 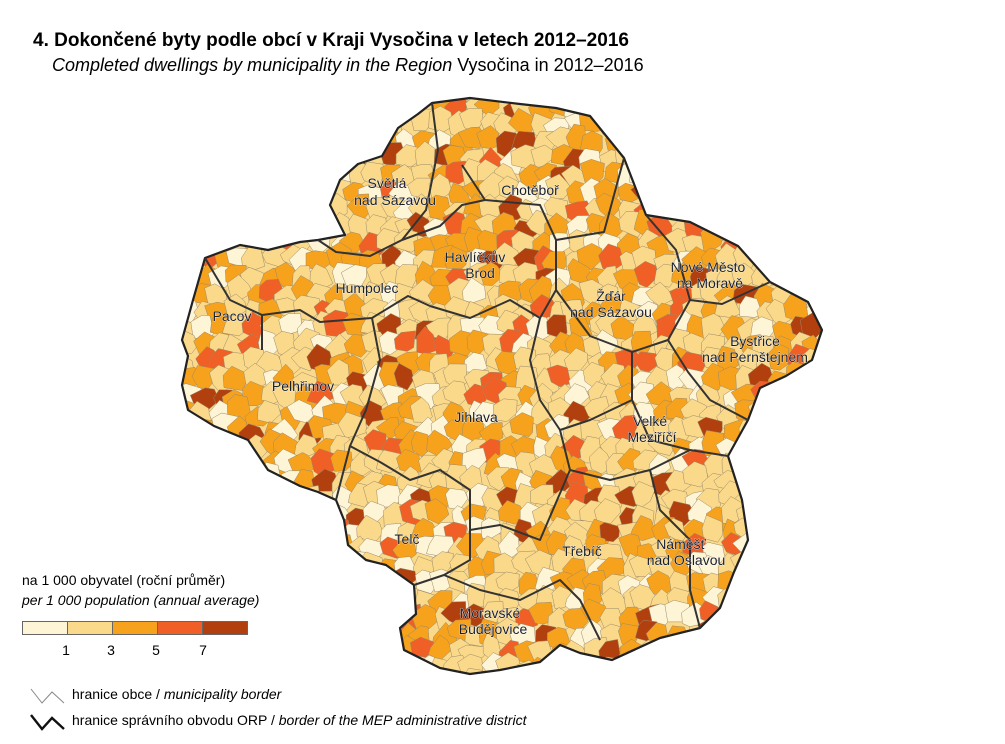 What do you see at coordinates (730, 293) in the screenshot?
I see `orp-border-nove-mesto` at bounding box center [730, 293].